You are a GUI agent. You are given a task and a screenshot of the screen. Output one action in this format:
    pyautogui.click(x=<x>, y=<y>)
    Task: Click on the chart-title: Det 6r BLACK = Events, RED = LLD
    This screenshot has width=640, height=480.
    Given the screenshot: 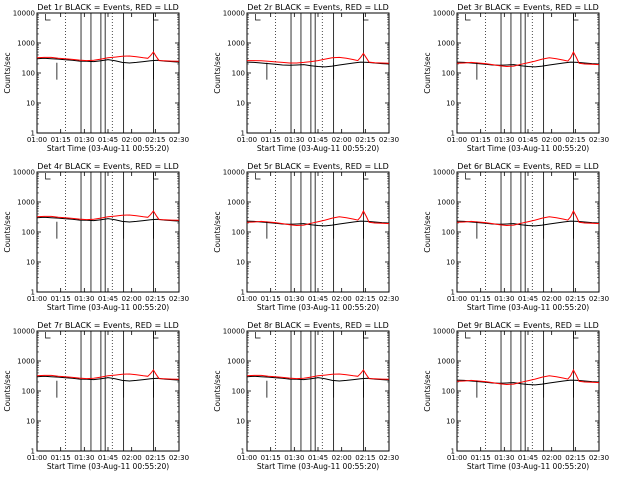 What is the action you would take?
    pyautogui.click(x=528, y=166)
    